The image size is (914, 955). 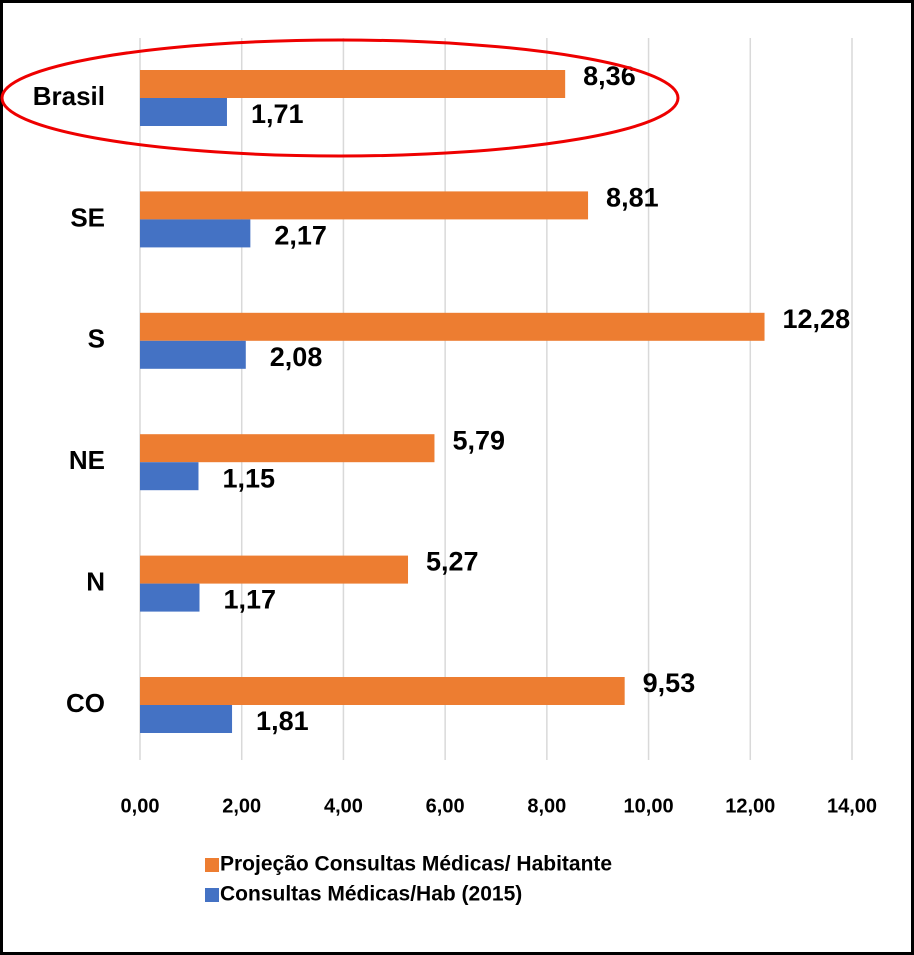 What do you see at coordinates (85, 703) in the screenshot?
I see `y-tick-label: CO` at bounding box center [85, 703].